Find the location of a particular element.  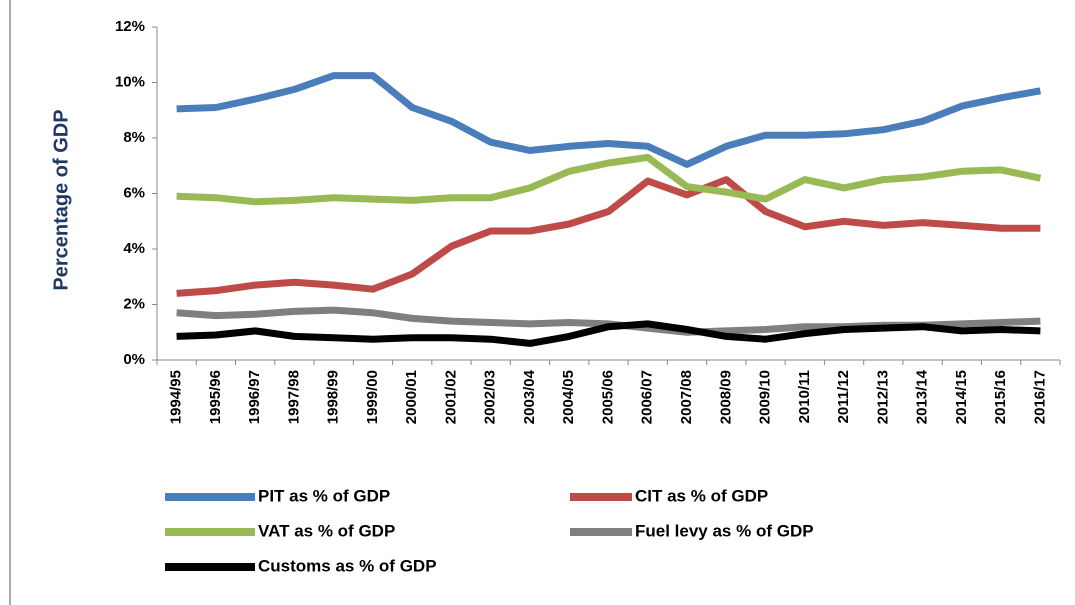

y-tick-label: 10% is located at coordinates (130, 81).